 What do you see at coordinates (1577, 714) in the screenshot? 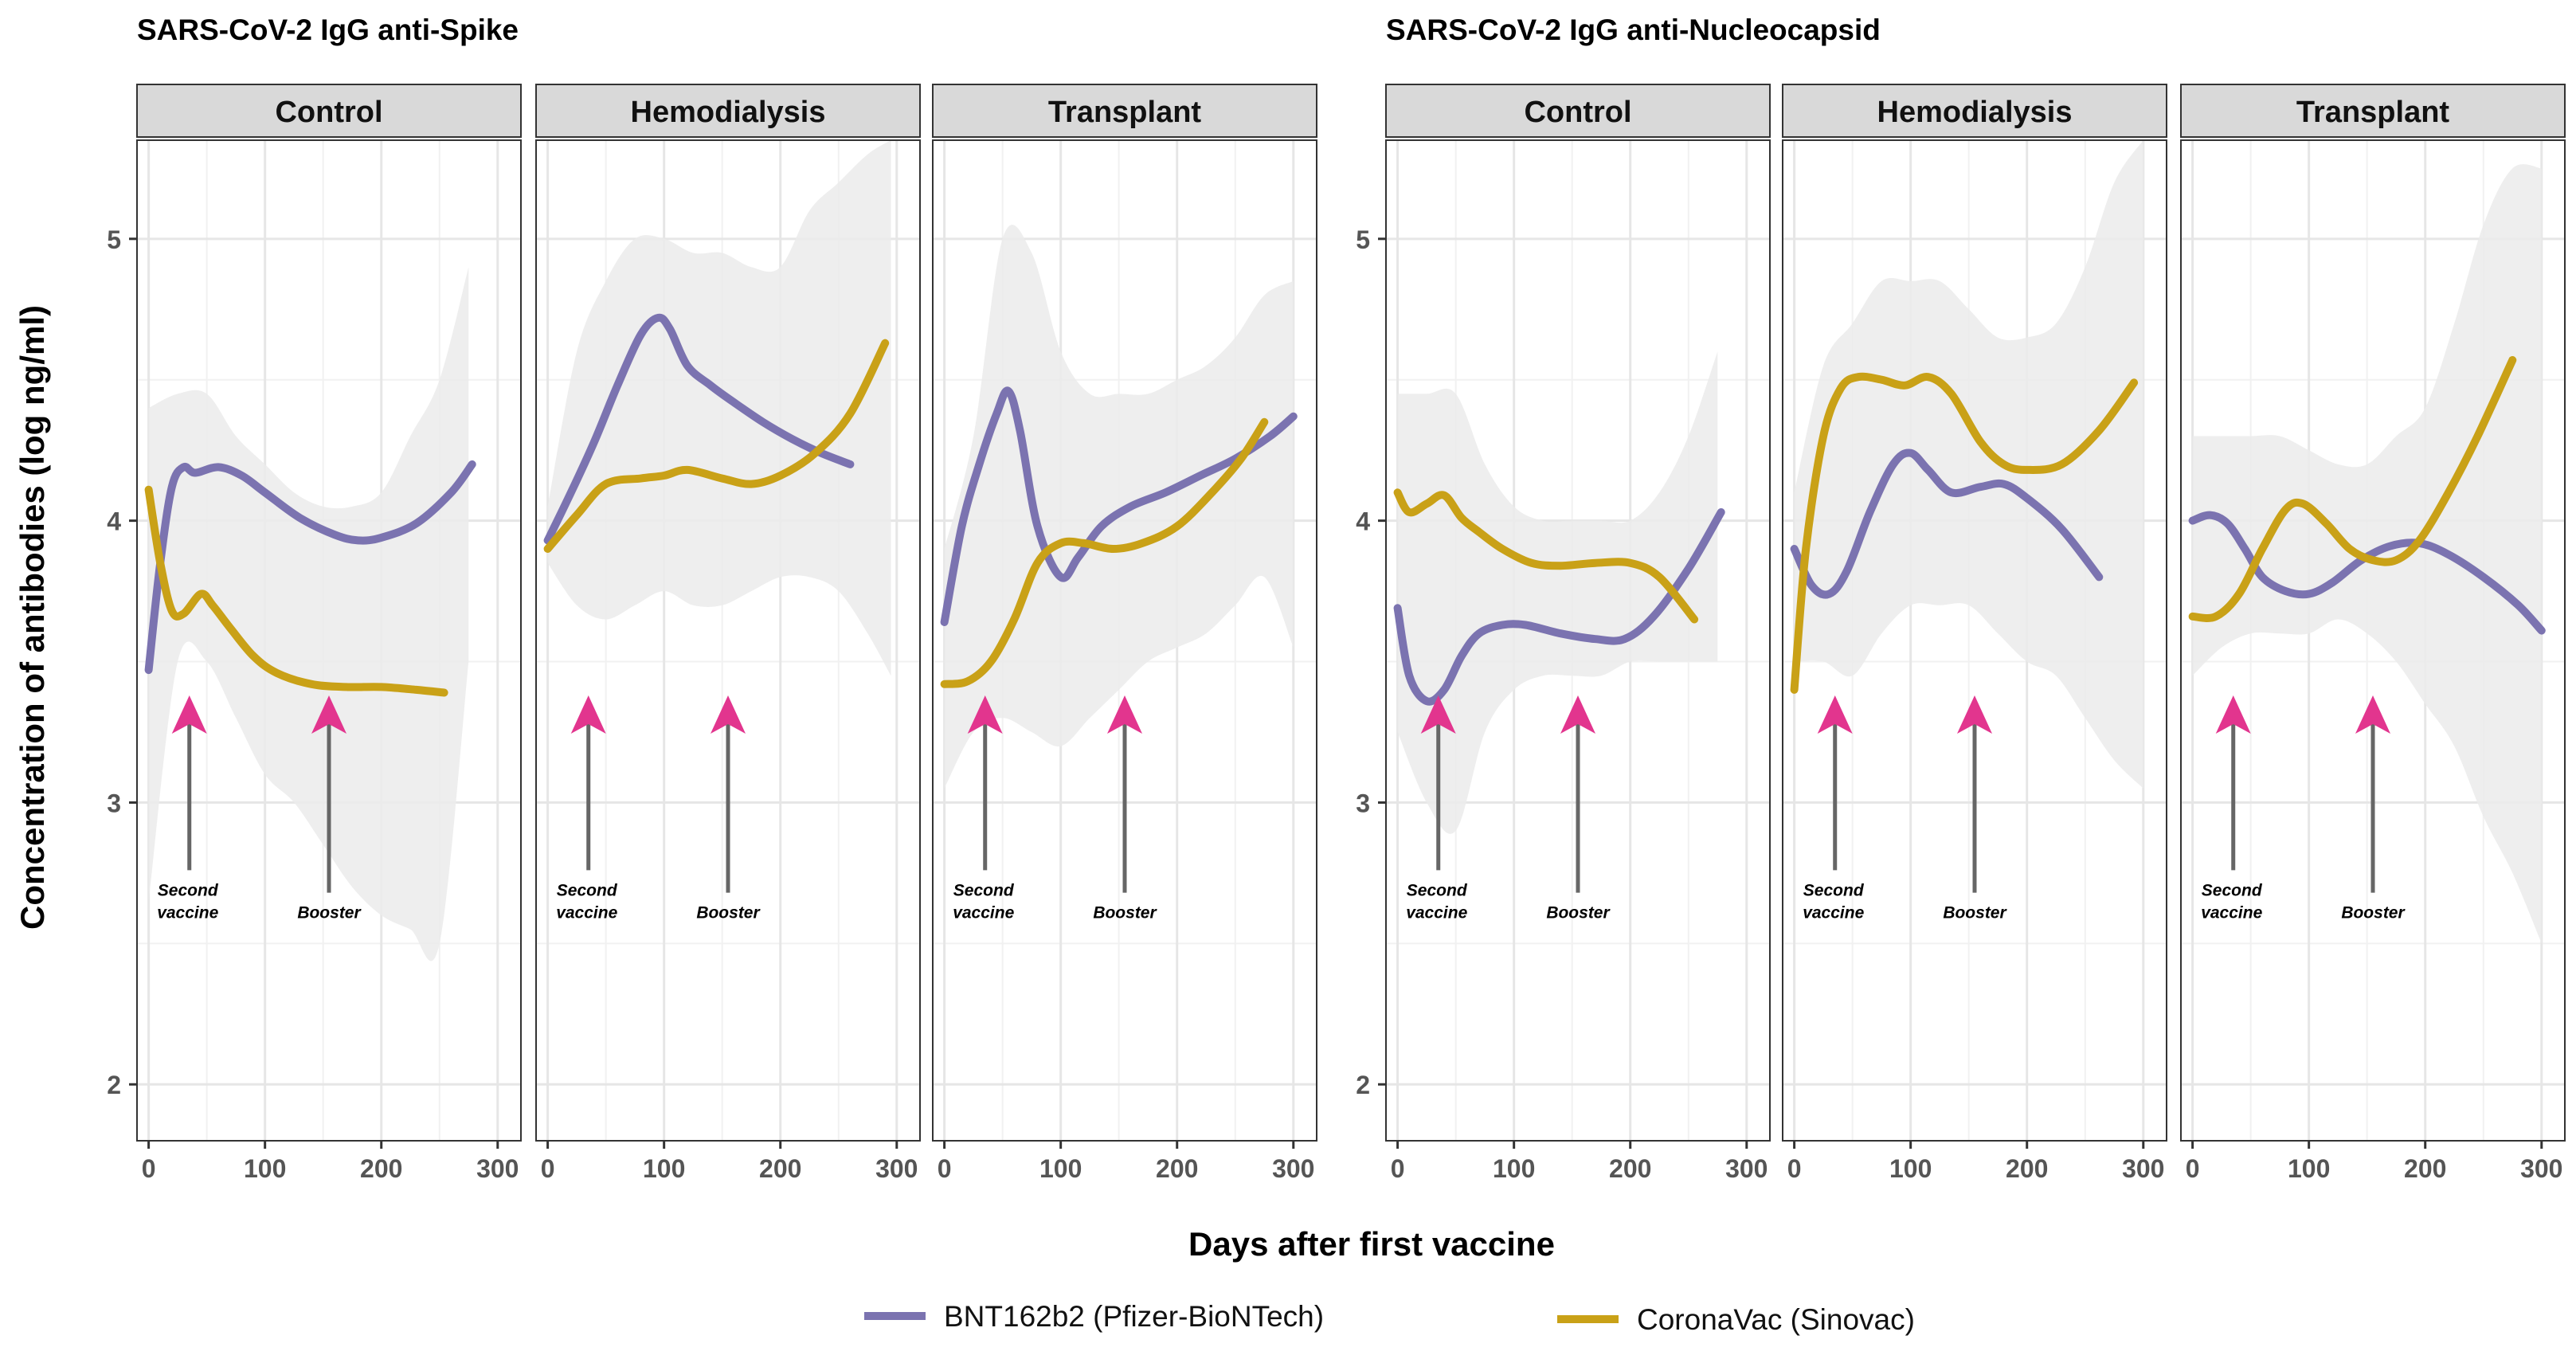
I see `arrow-head-1-chart1-panel0` at bounding box center [1577, 714].